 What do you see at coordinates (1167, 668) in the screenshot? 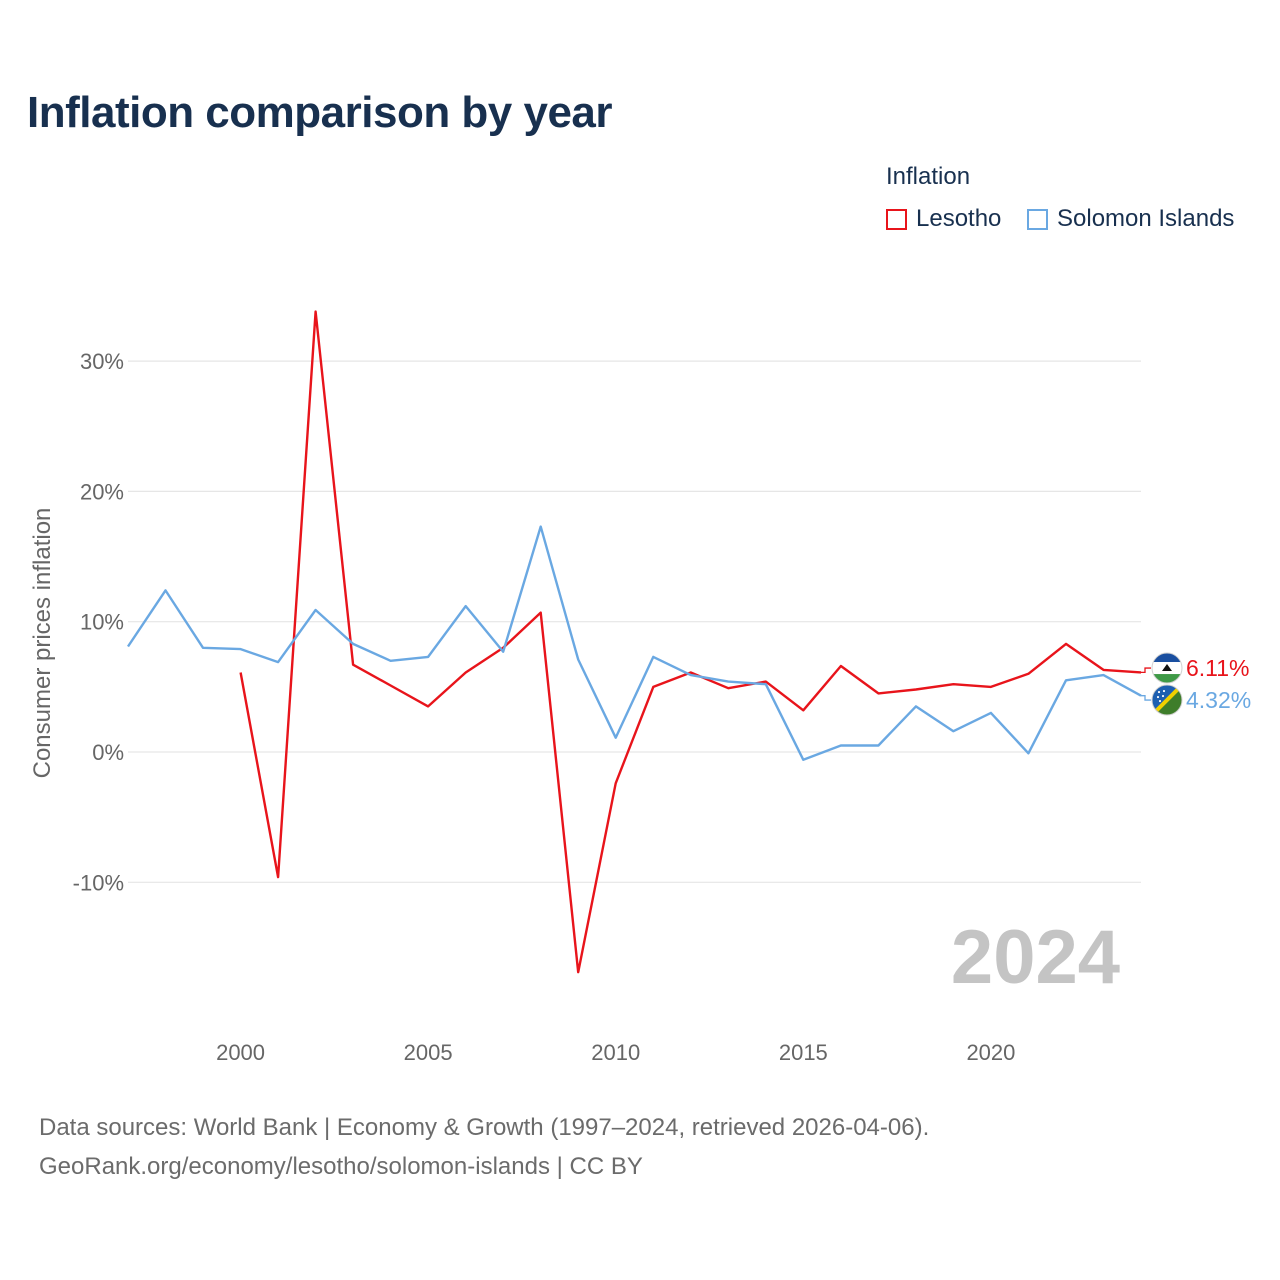
I see `lesotho-flag-icon` at bounding box center [1167, 668].